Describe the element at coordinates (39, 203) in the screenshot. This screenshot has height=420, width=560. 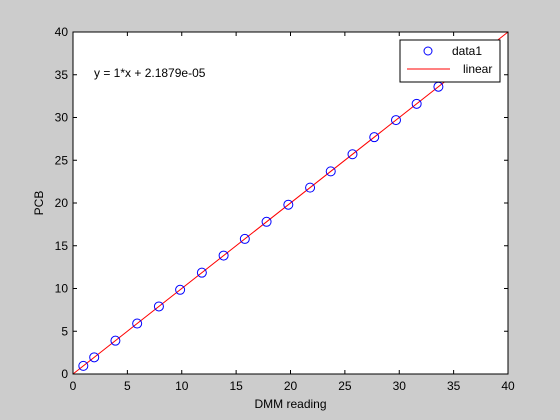
I see `y-axis-label: PCB` at that location.